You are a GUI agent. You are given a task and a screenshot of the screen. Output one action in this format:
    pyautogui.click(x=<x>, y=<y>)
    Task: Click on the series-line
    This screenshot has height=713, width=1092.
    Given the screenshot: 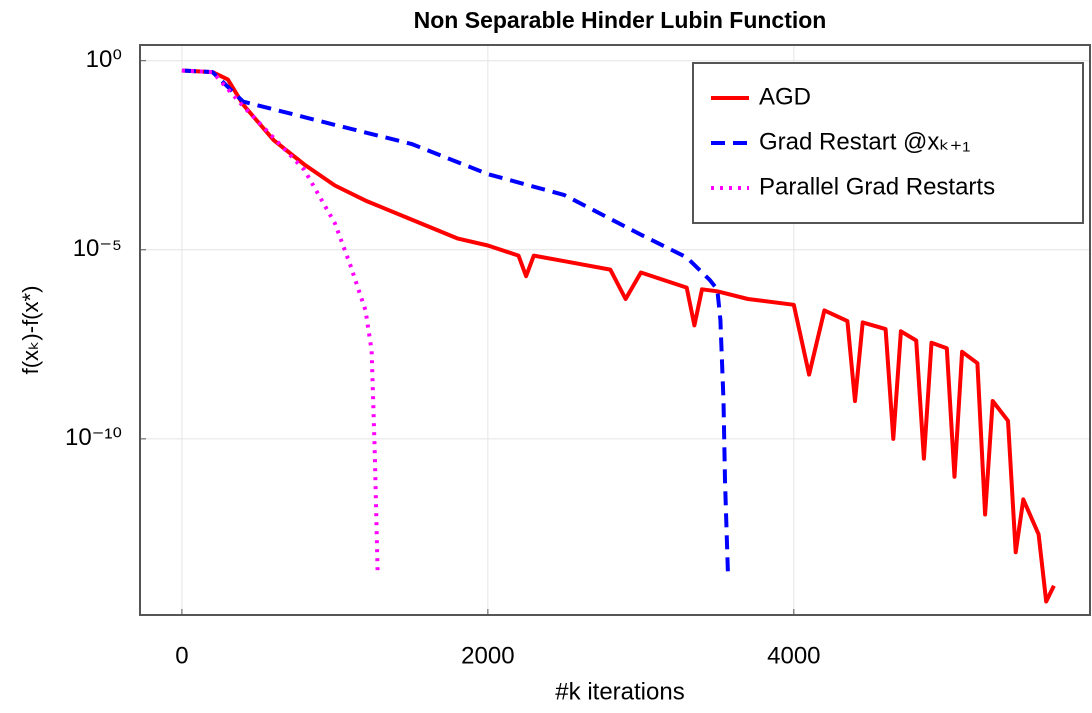 What is the action you would take?
    pyautogui.click(x=280, y=322)
    